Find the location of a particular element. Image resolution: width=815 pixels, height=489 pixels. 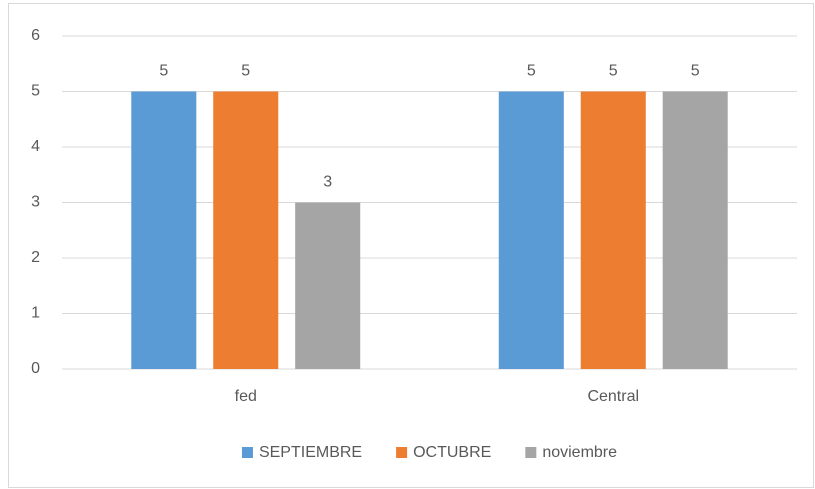

y-tick-label: 2 is located at coordinates (35, 257).